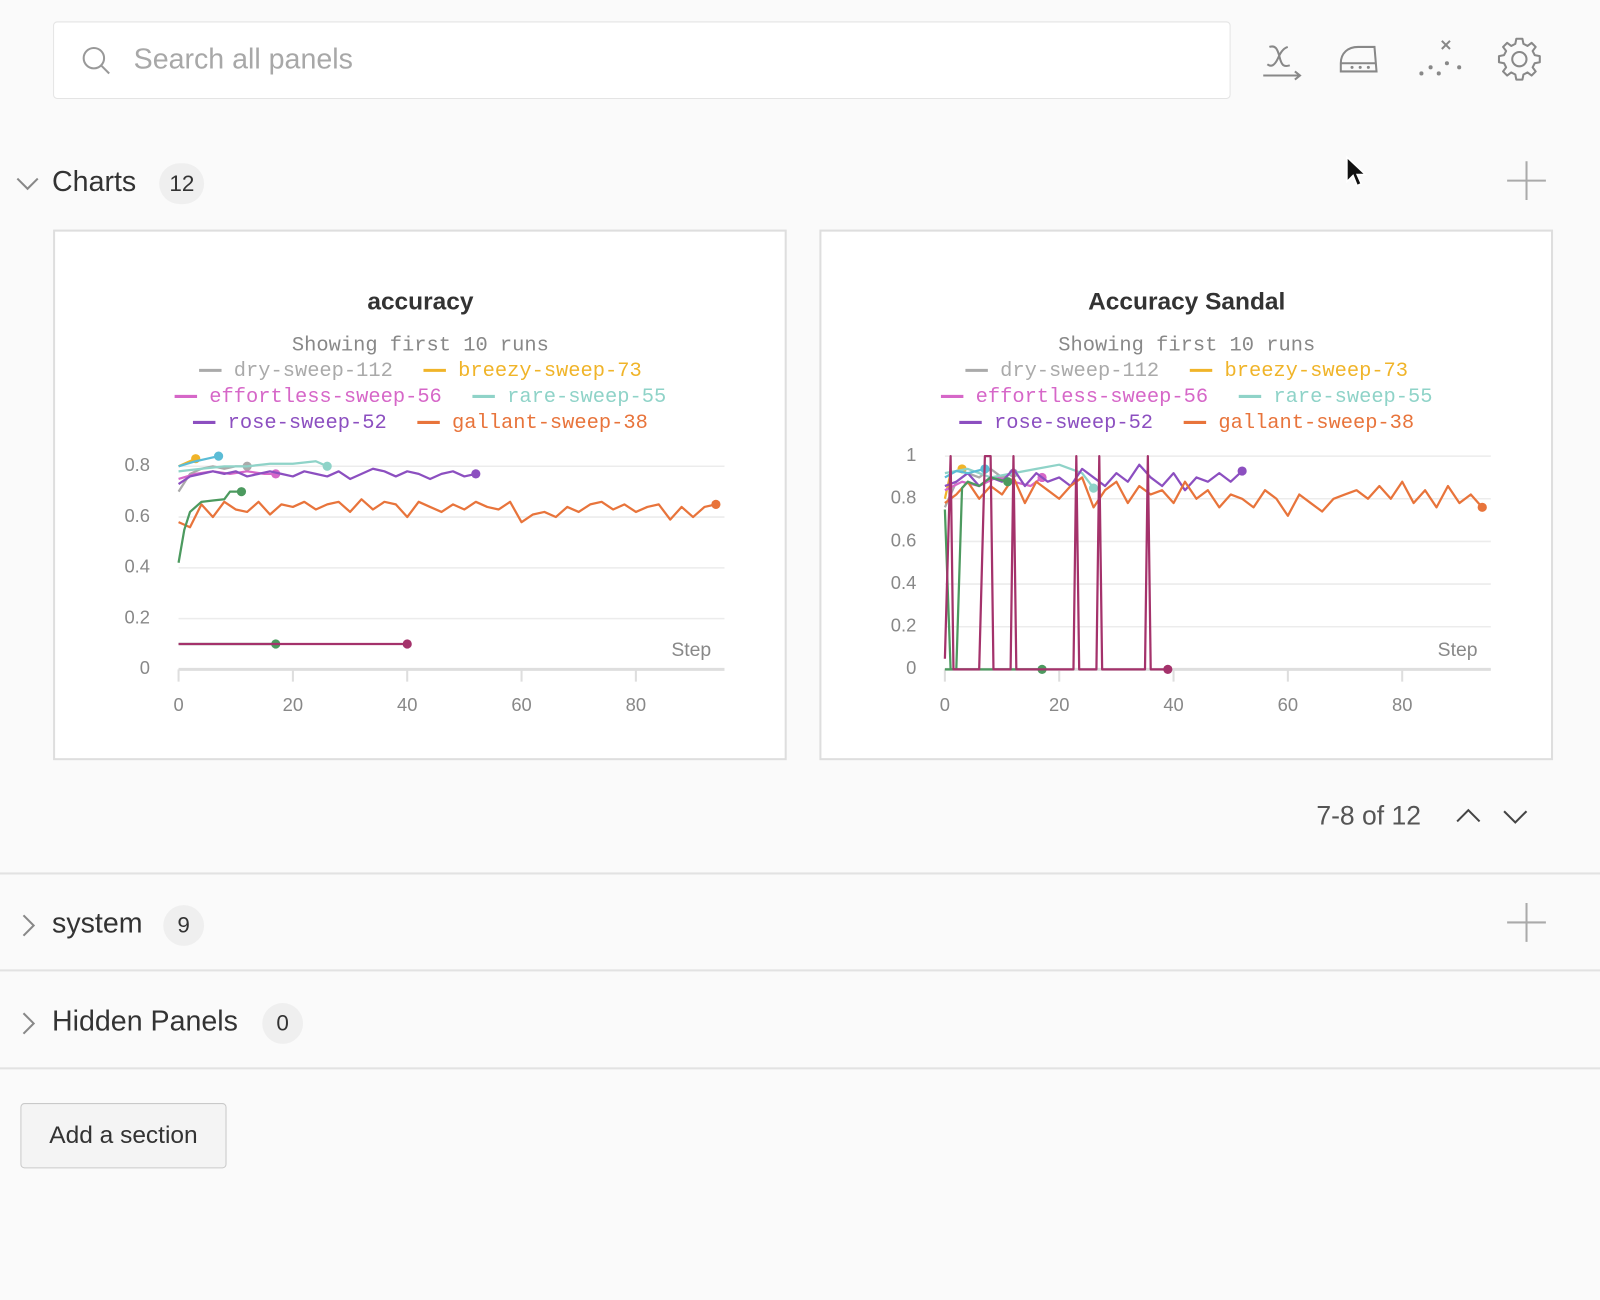 This screenshot has height=1300, width=1600. I want to click on section-name: Hidden Panels, so click(145, 1021).